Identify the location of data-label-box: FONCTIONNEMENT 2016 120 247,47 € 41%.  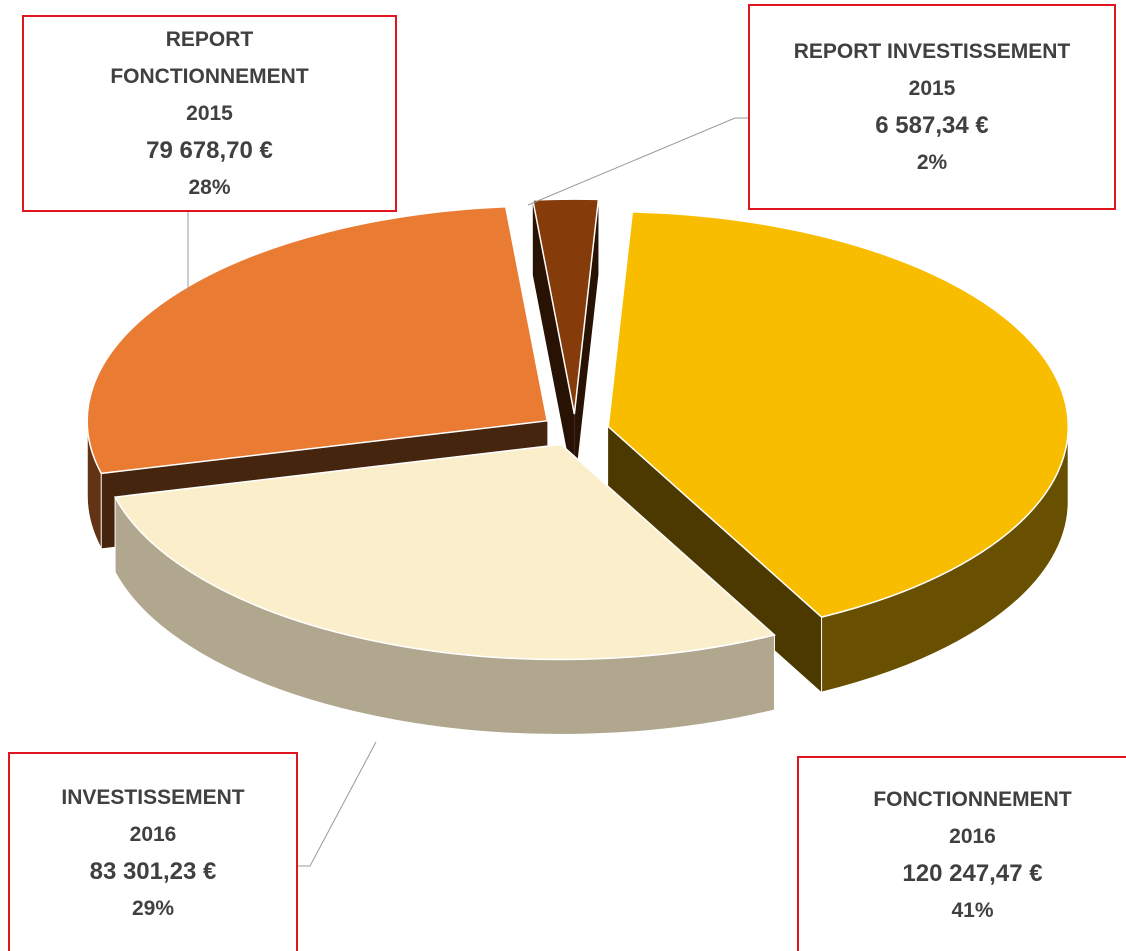
(961, 853).